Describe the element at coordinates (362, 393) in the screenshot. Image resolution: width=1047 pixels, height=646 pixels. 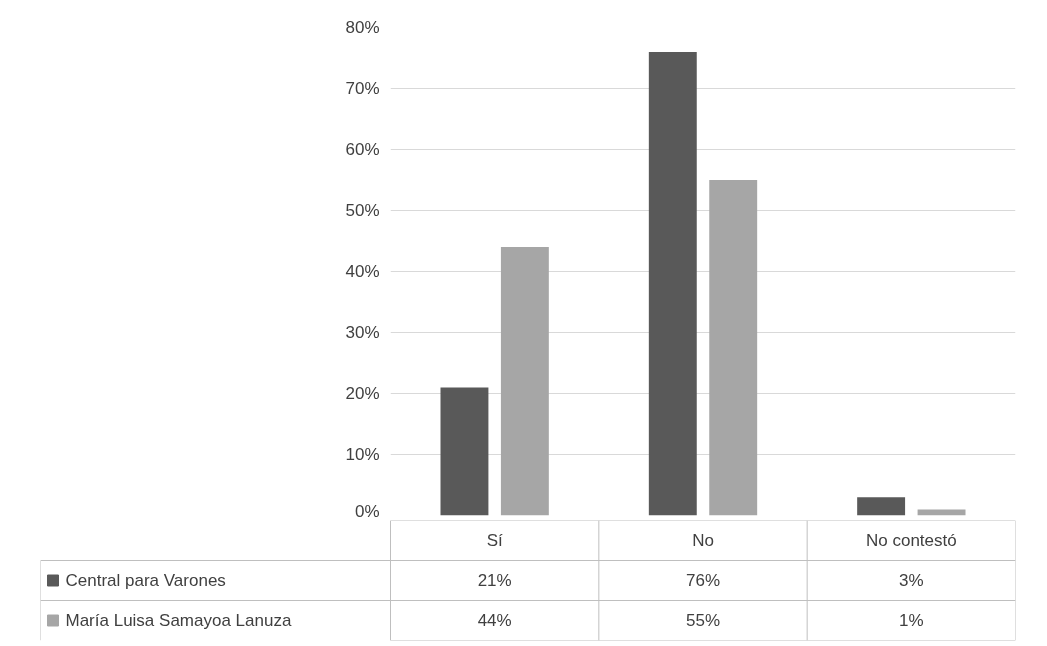
I see `y-tick-label: 20%` at that location.